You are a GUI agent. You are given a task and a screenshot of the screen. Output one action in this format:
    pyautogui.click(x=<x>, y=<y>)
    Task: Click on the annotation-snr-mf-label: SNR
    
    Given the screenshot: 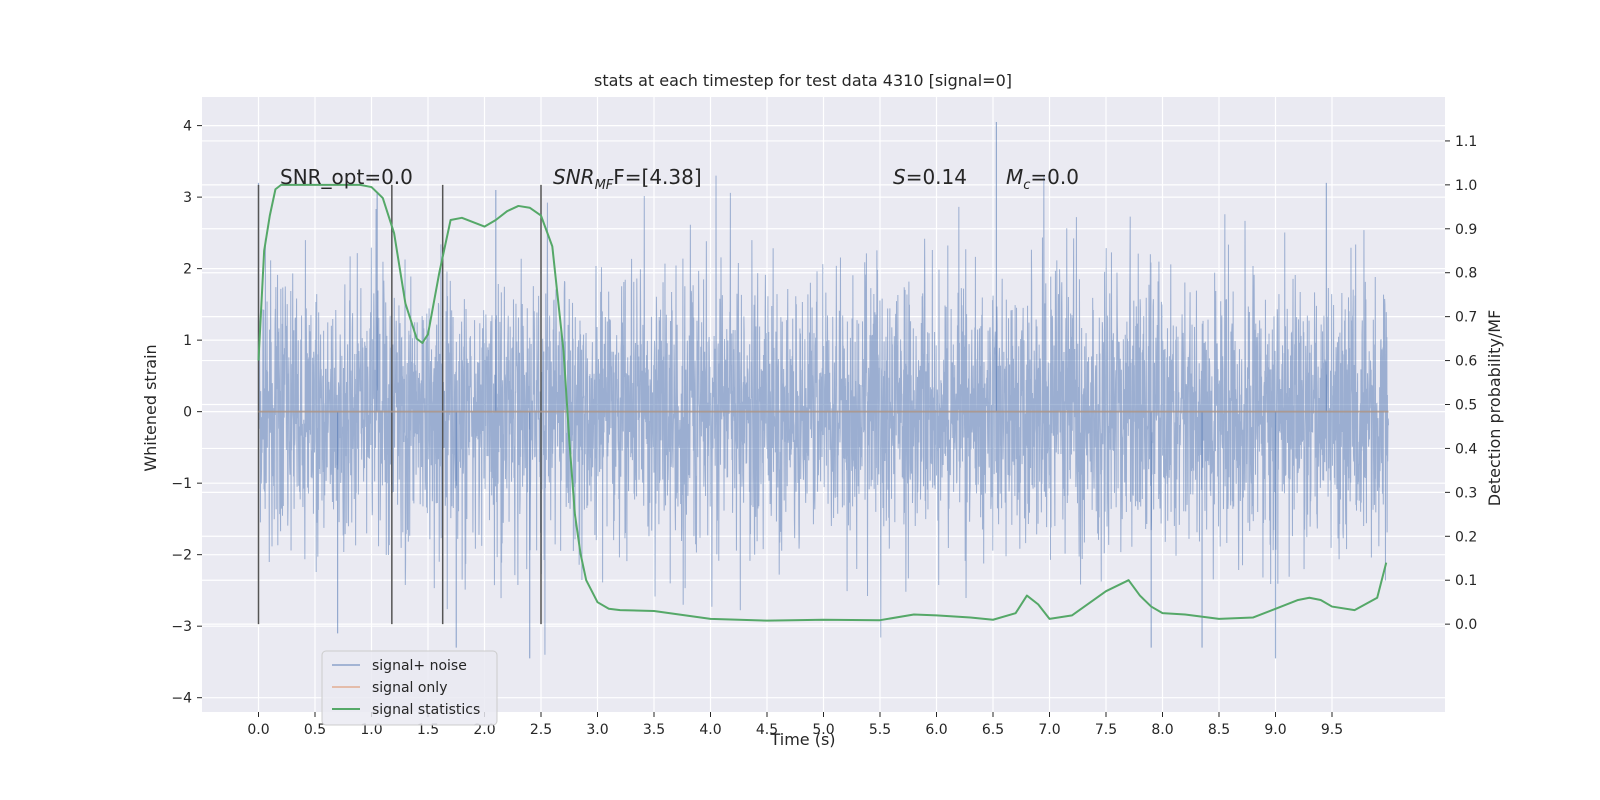 What is the action you would take?
    pyautogui.click(x=574, y=177)
    